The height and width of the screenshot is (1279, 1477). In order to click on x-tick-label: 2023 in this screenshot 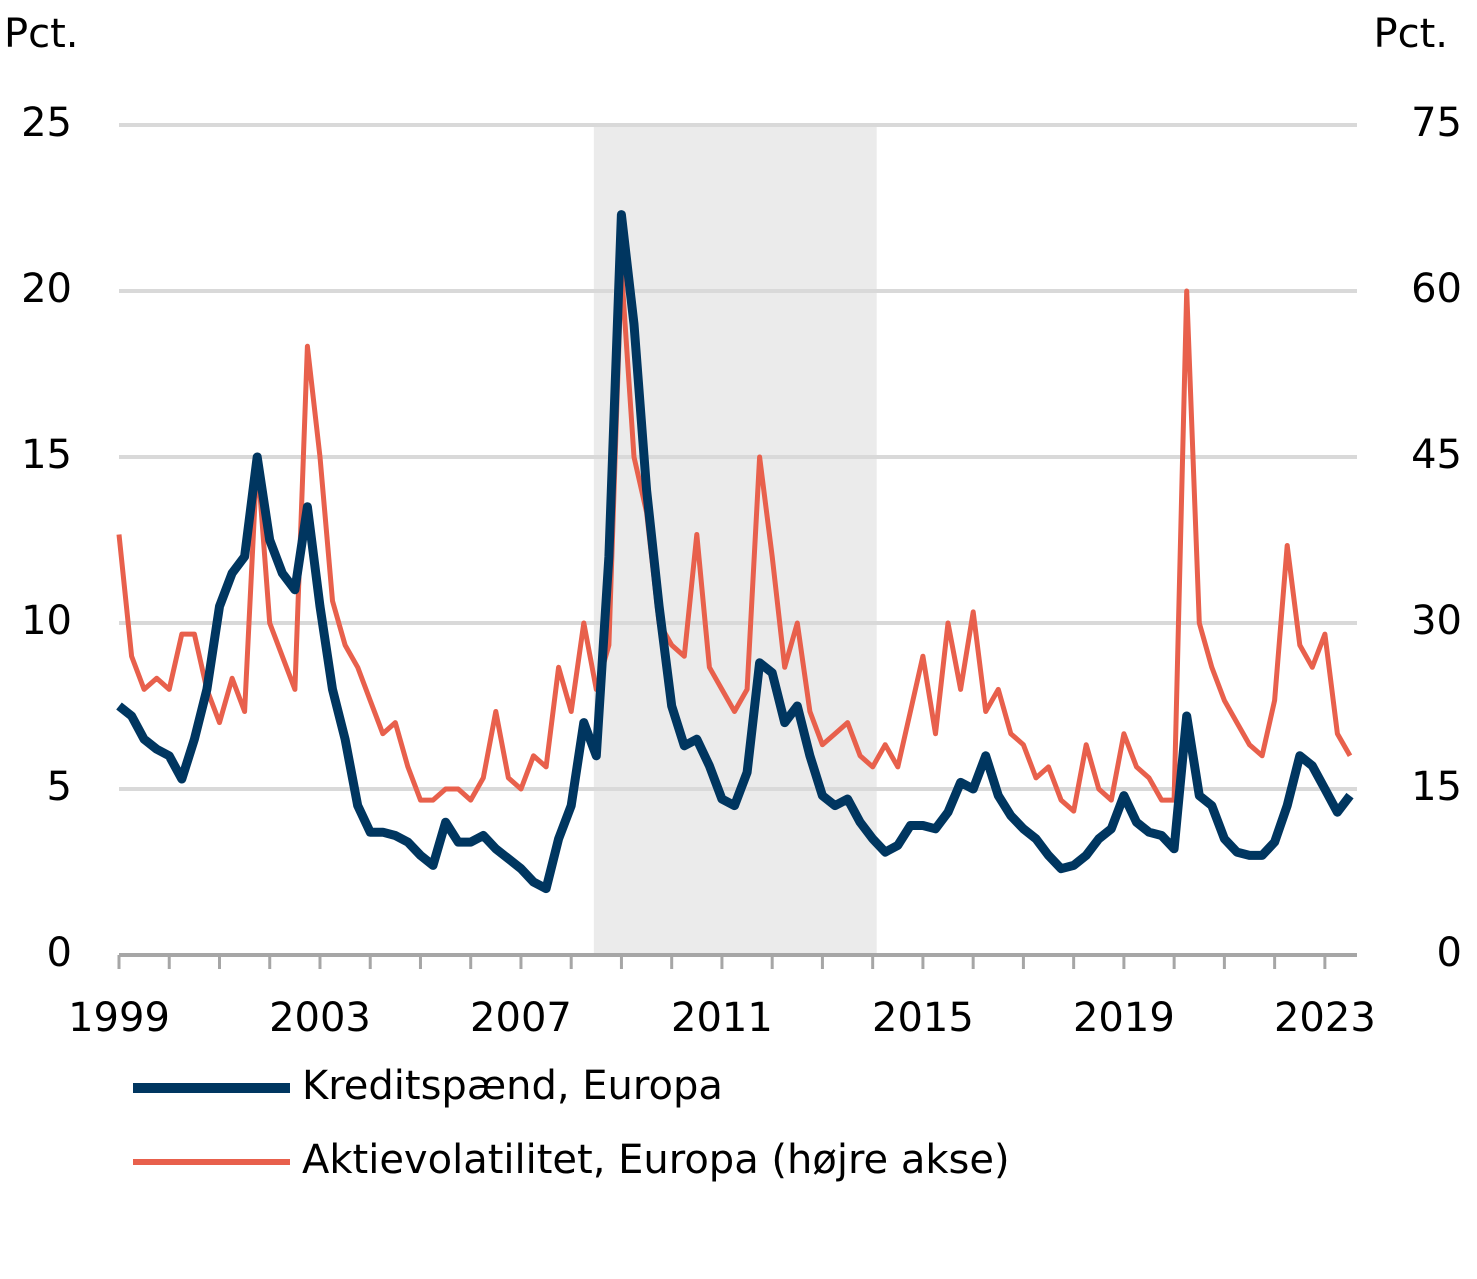, I will do `click(1325, 1018)`.